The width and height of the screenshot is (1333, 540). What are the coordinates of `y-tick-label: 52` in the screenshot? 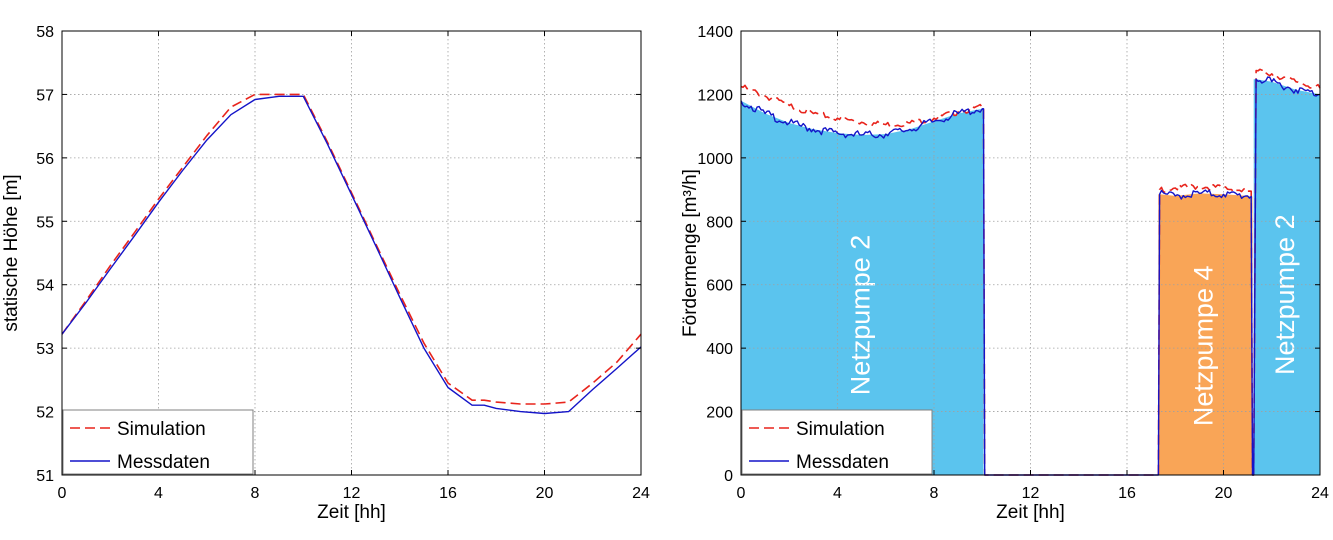 It's located at (45, 413).